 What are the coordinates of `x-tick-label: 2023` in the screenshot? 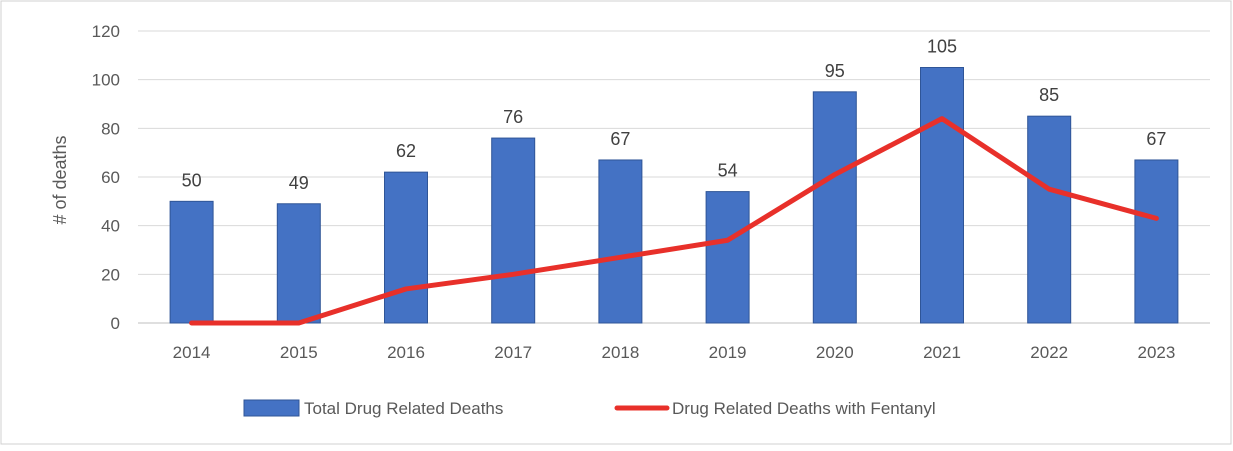 It's located at (1156, 352).